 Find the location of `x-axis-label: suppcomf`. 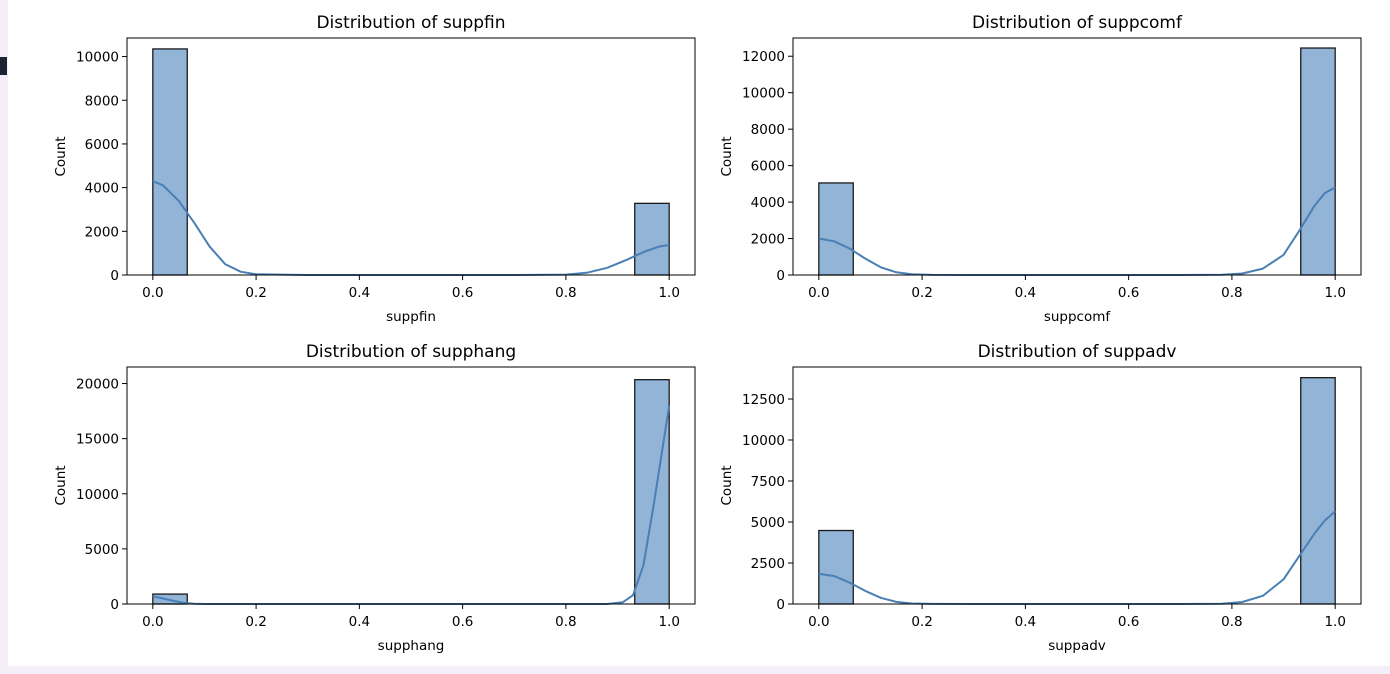

x-axis-label: suppcomf is located at coordinates (1078, 317).